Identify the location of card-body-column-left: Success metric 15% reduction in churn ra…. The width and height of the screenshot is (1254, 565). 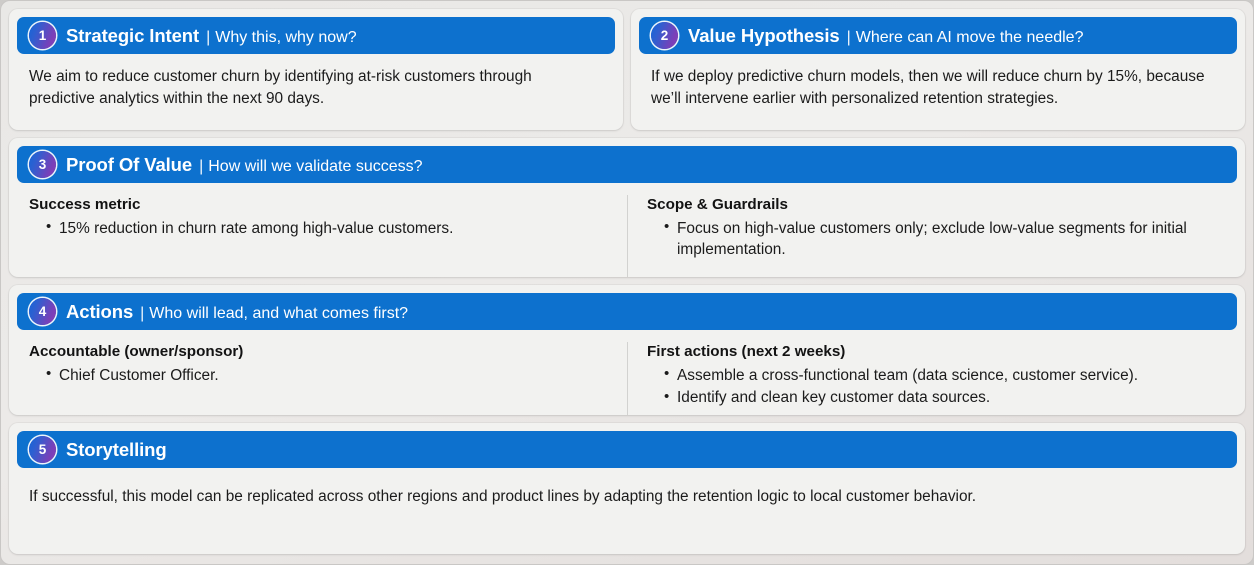
(318, 236).